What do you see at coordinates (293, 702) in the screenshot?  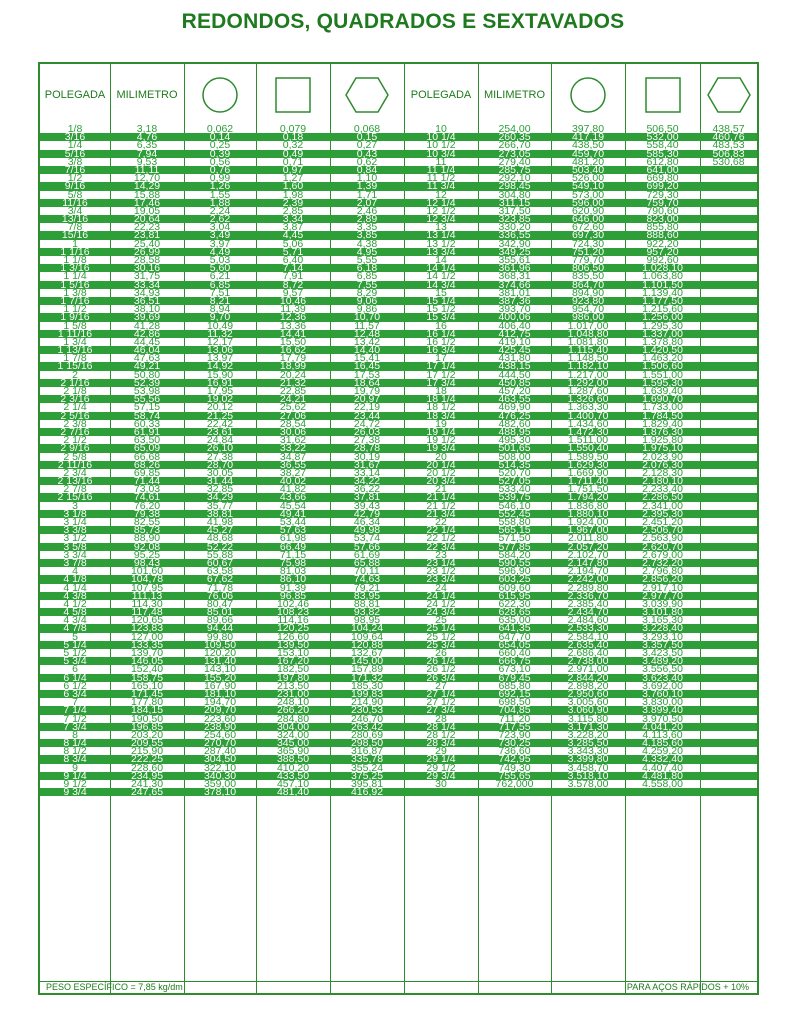 I see `cell-square-left: 248,10` at bounding box center [293, 702].